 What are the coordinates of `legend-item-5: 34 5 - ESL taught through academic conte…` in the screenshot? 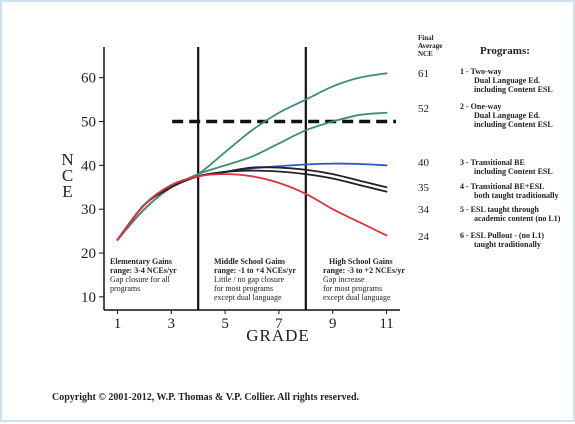 It's located at (489, 213).